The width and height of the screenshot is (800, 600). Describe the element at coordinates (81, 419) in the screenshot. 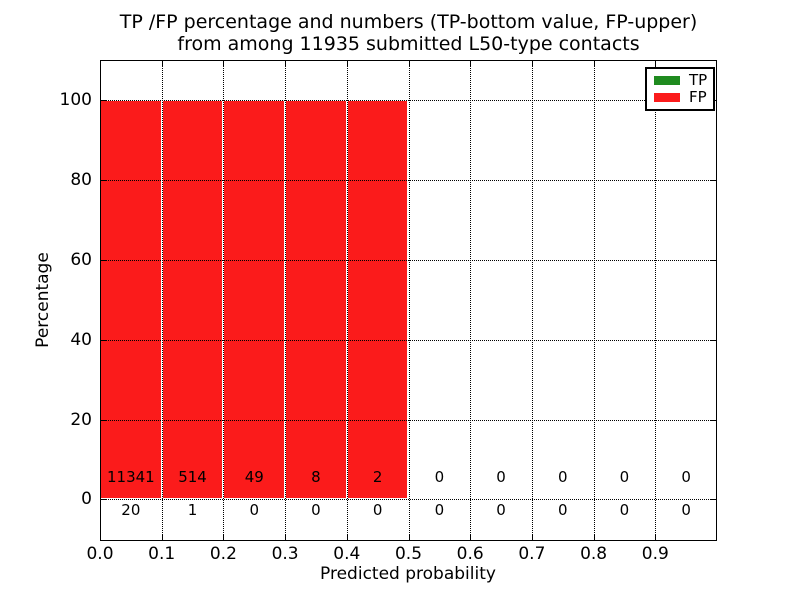

I see `y-tick-label: 20` at that location.